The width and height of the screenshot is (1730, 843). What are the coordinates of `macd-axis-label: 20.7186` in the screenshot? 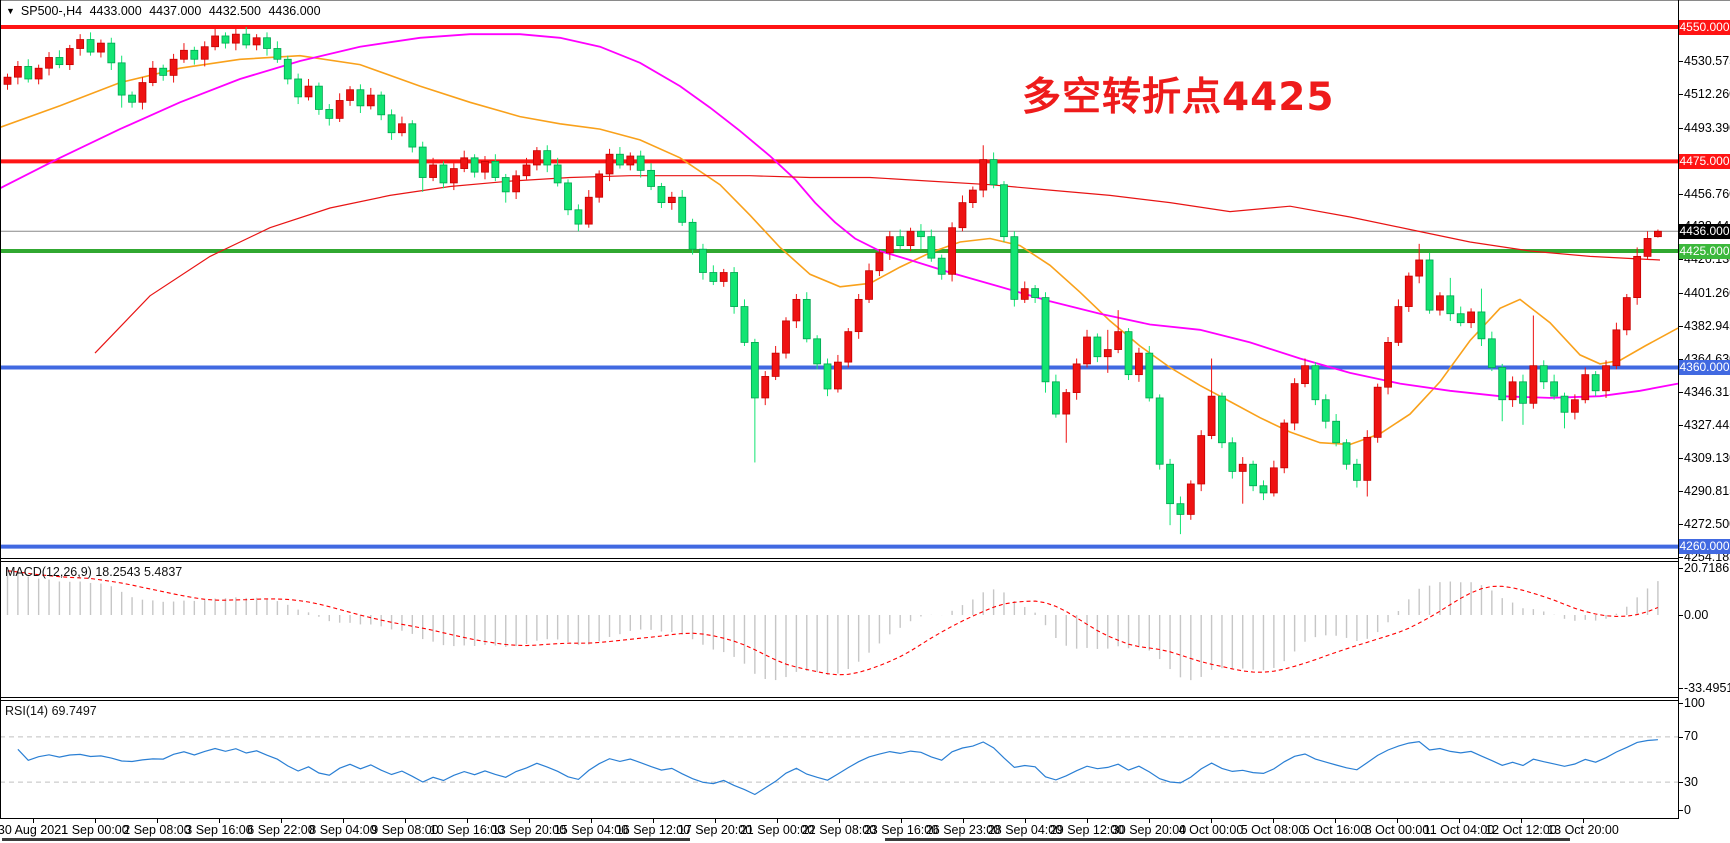 It's located at (1707, 567).